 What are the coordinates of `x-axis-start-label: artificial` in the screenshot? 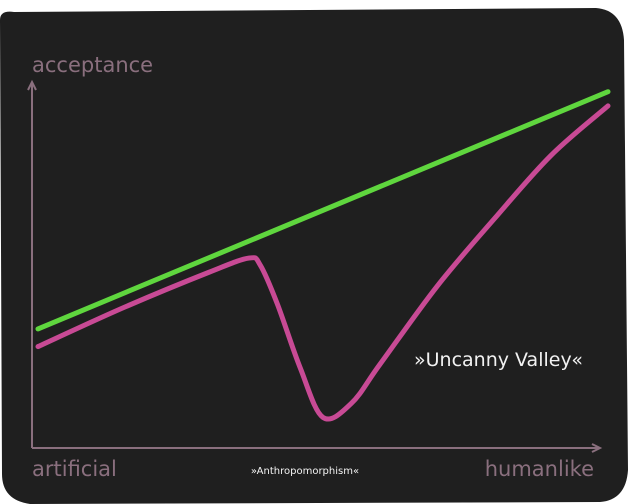 It's located at (74, 469).